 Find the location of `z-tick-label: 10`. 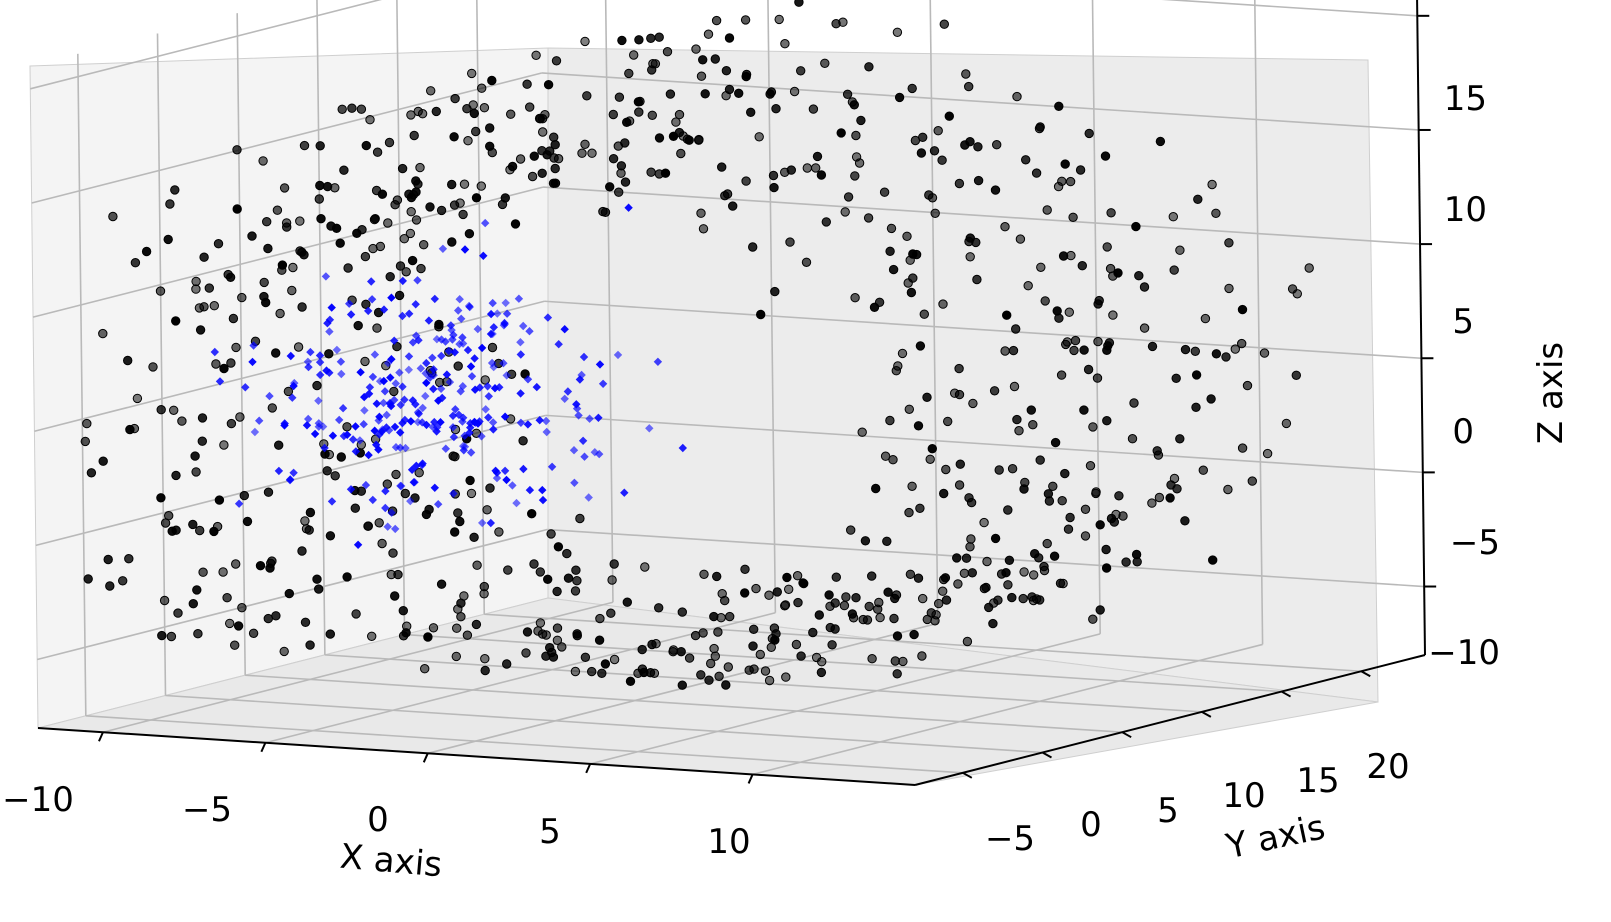

z-tick-label: 10 is located at coordinates (1465, 210).